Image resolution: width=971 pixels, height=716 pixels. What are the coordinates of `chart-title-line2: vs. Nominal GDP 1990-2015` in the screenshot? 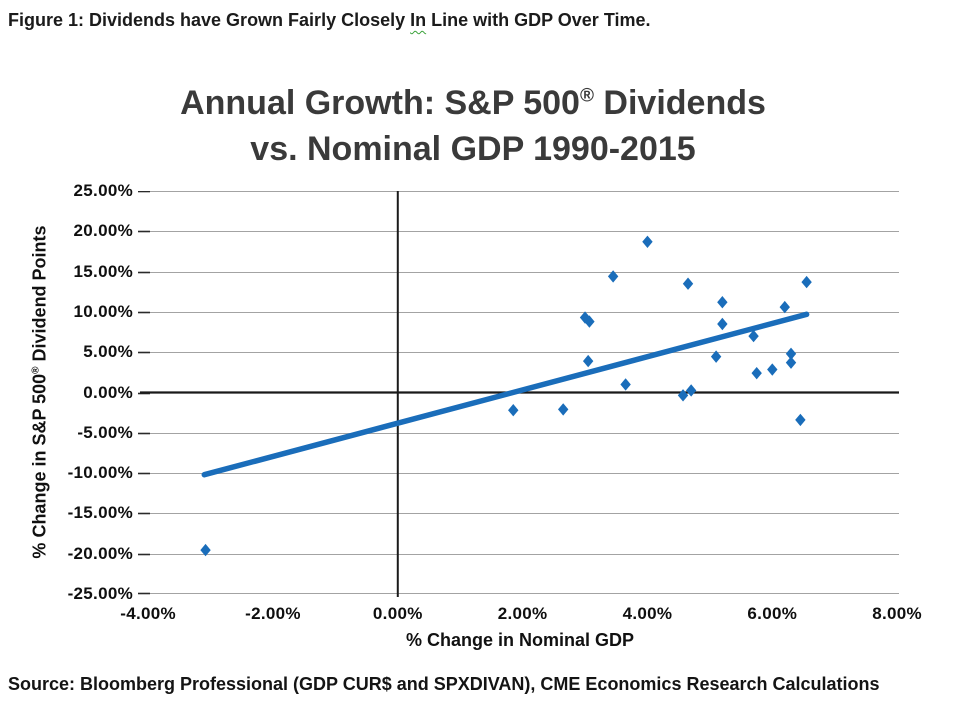 It's located at (473, 149).